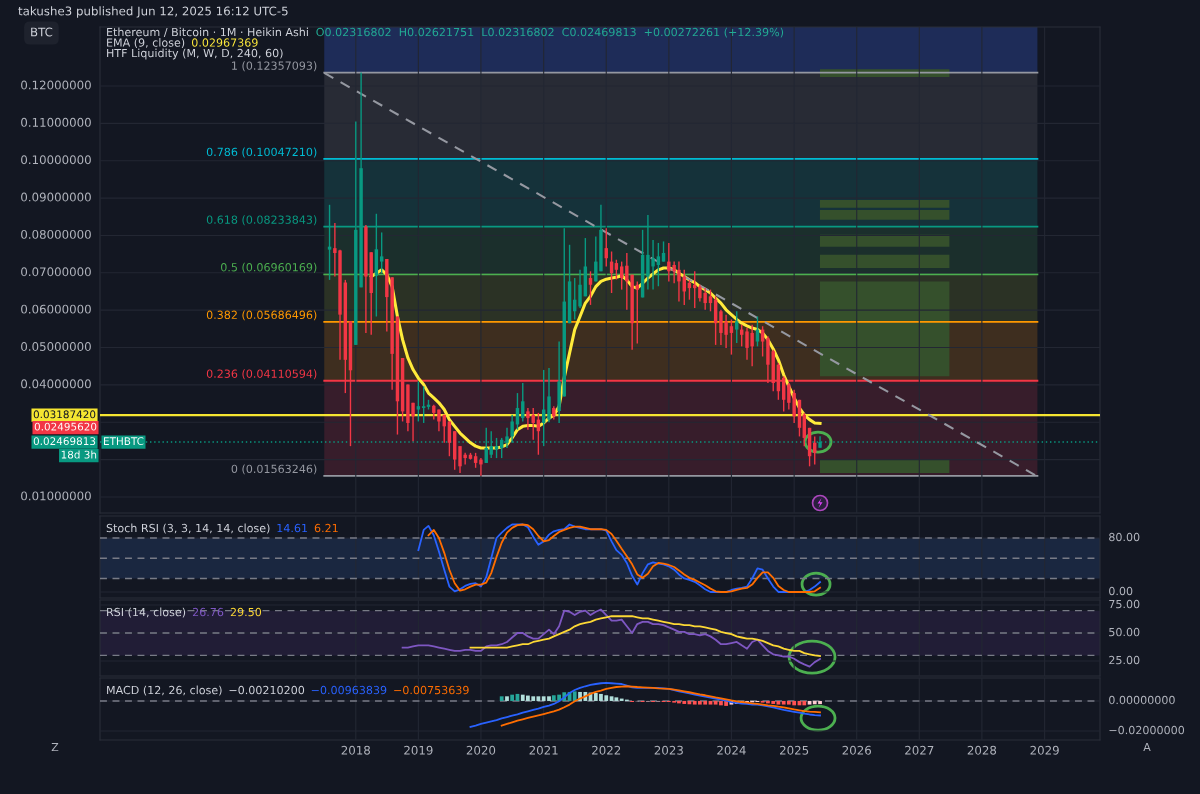  Describe the element at coordinates (195, 54) in the screenshot. I see `annotation: HTF Liquidity (M, W, D, 240, 60)` at that location.